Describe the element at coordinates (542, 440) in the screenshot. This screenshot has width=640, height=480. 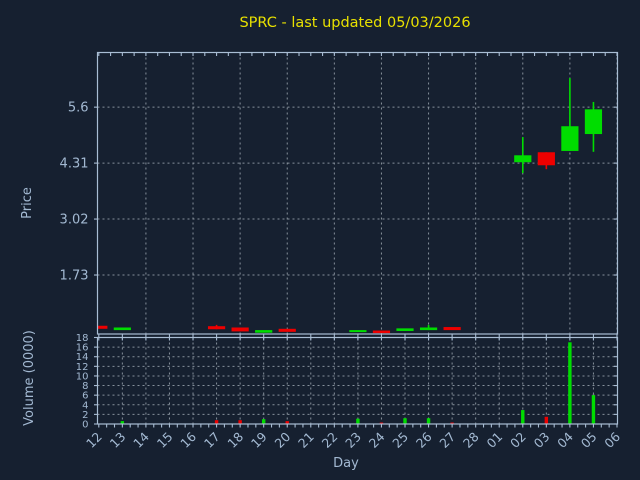
I see `x-tick-label: 03` at that location.